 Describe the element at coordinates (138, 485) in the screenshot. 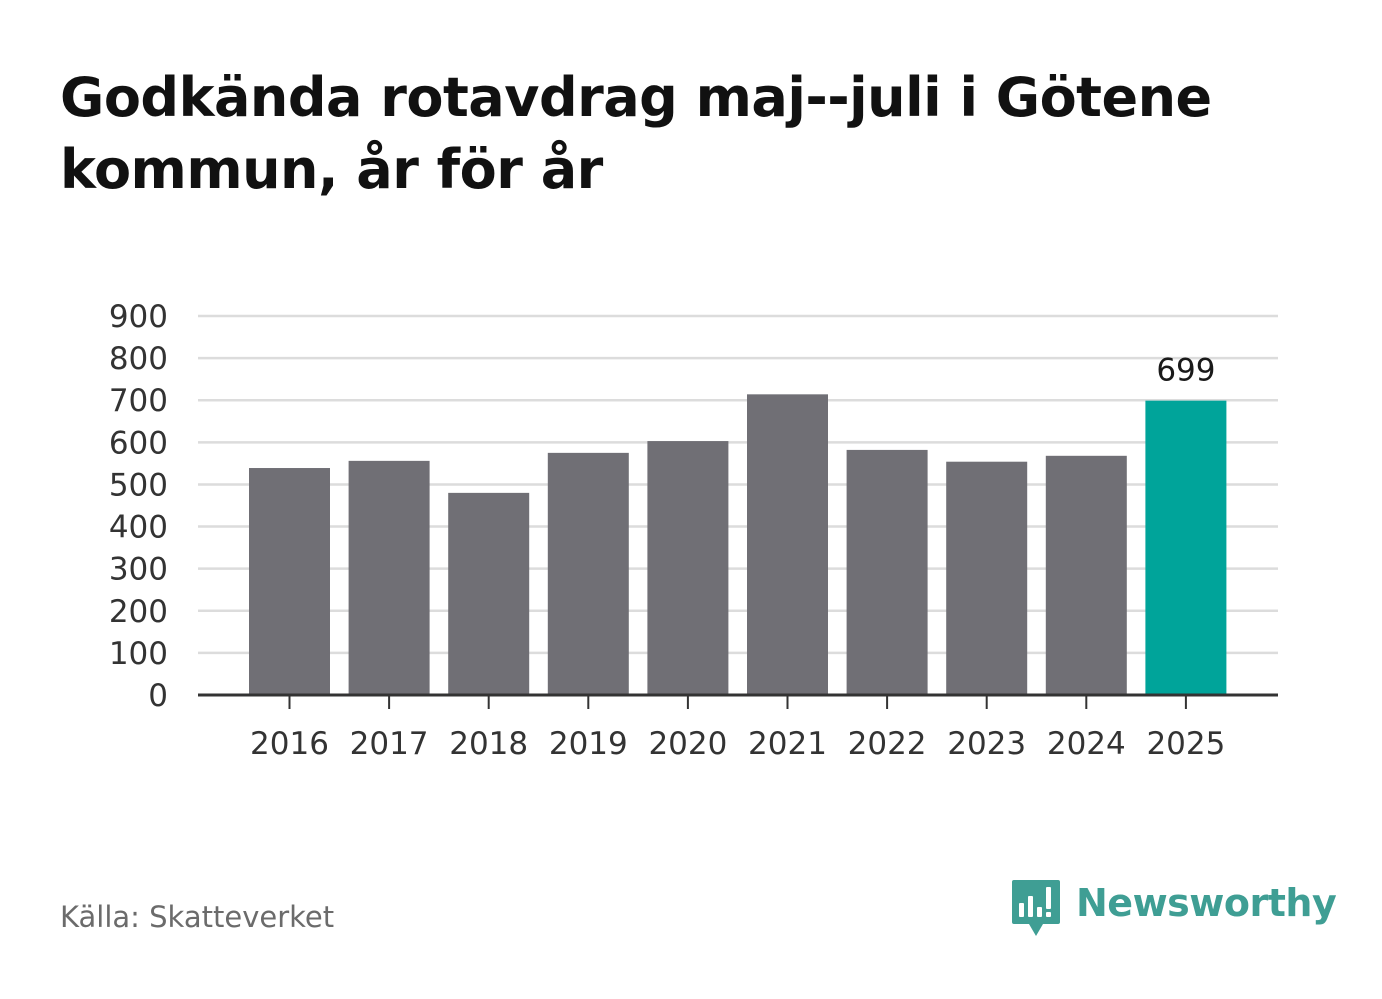

I see `y-tick-label: 500` at that location.